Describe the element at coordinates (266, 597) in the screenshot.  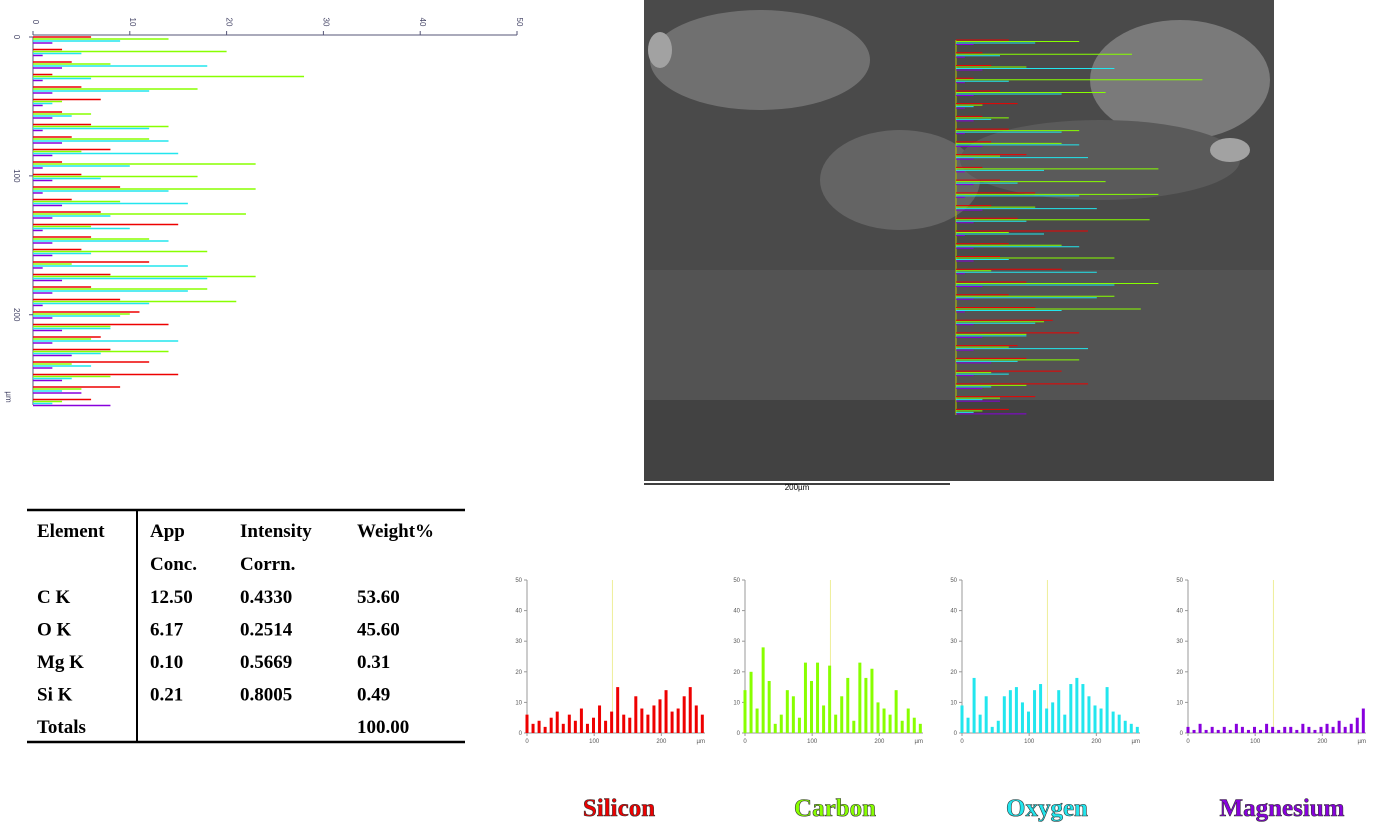
I see `table-cell: 0.4330` at that location.